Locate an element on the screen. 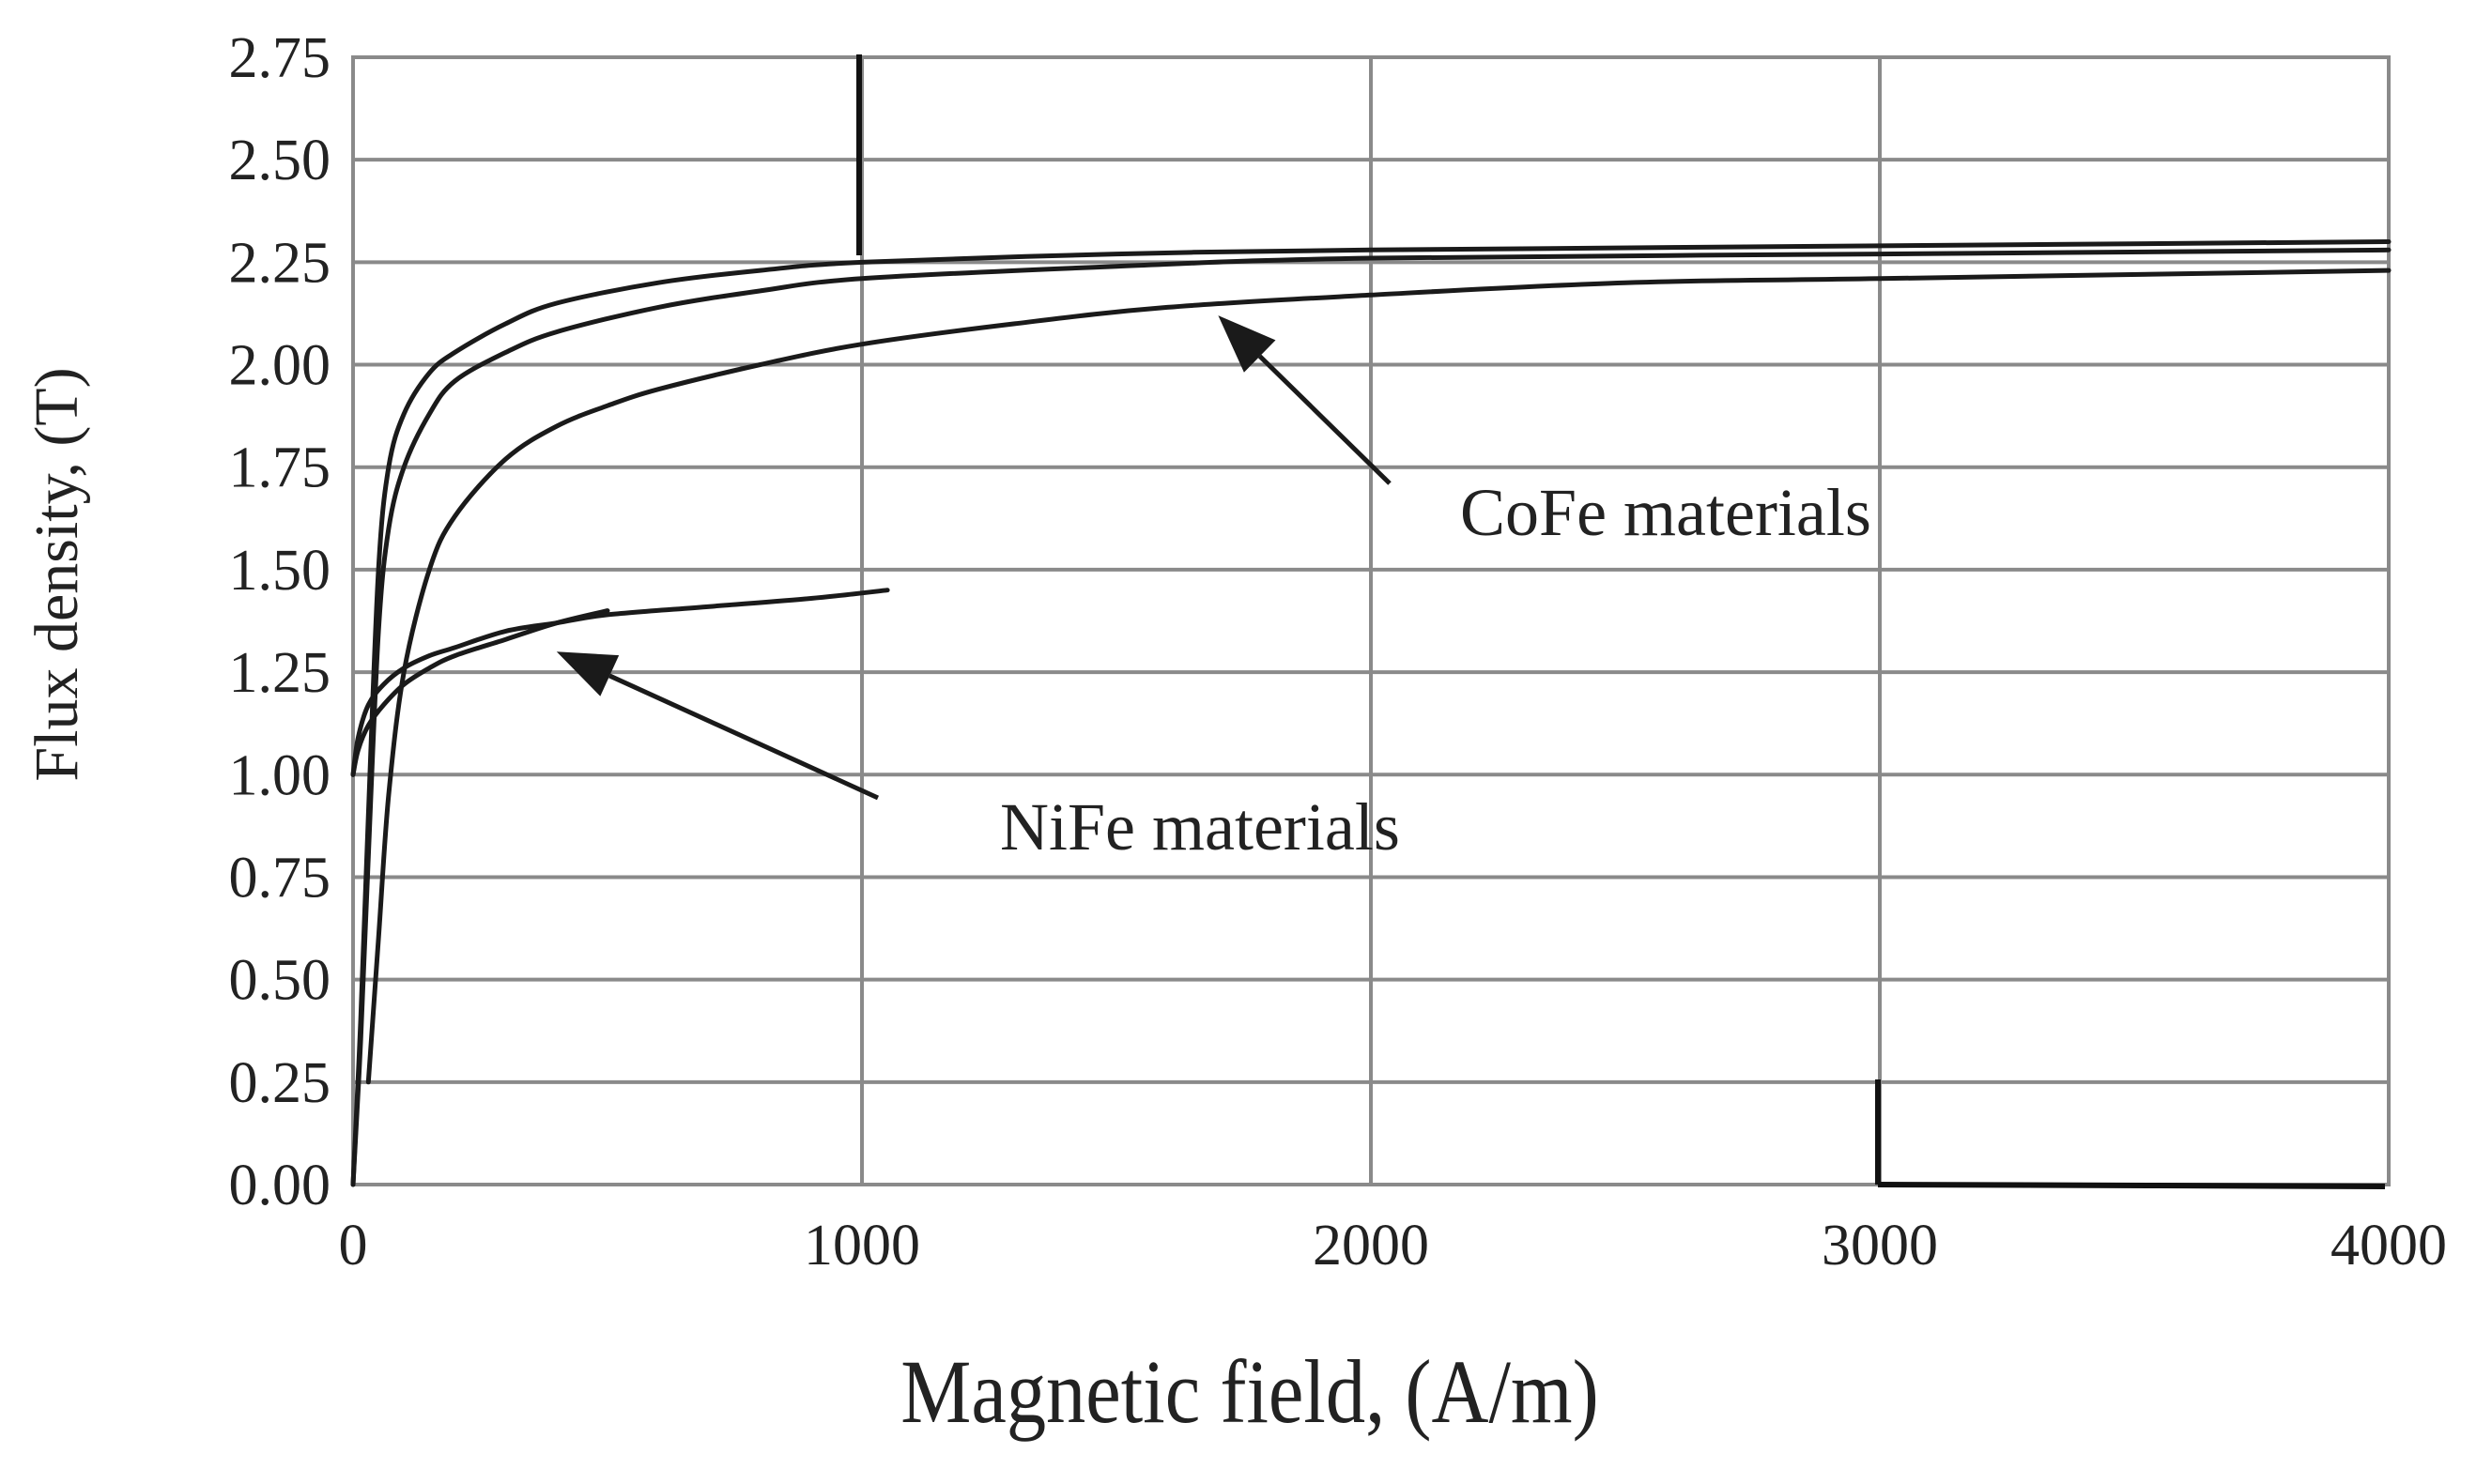  y-tick-label: 0.75 is located at coordinates (280, 878).